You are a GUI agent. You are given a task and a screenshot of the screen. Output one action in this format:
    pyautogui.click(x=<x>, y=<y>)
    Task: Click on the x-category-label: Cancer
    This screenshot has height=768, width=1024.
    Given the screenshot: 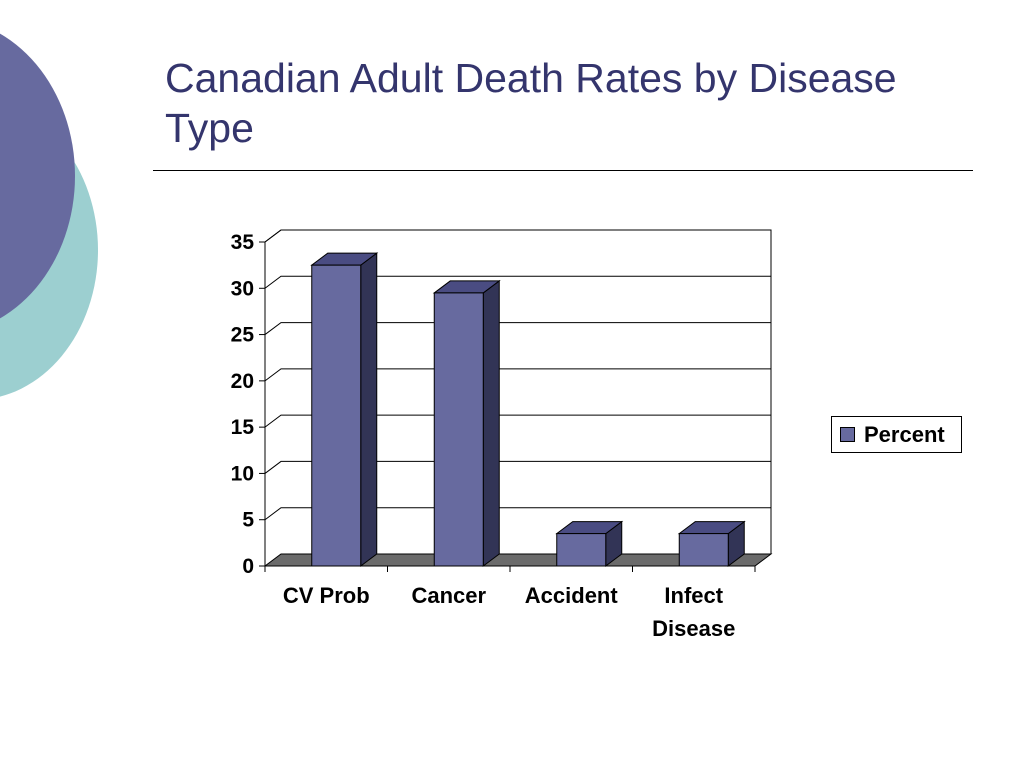 What is the action you would take?
    pyautogui.click(x=448, y=595)
    